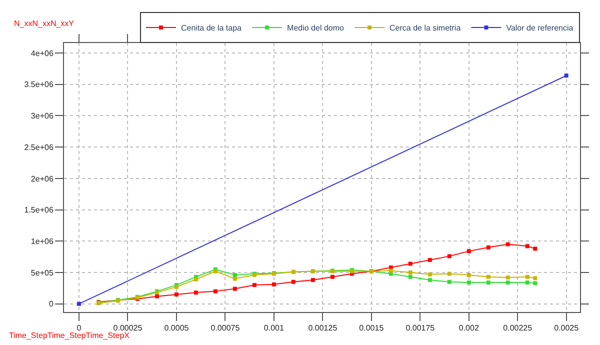 The image size is (600, 345). I want to click on x-tick-label: 0.00125, so click(323, 328).